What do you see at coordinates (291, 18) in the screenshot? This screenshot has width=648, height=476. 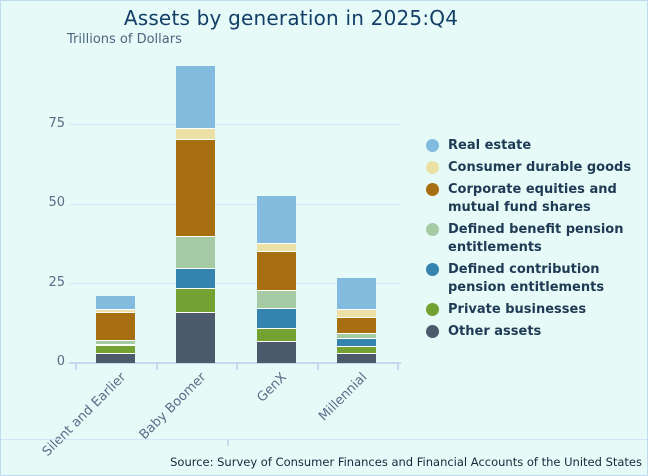 I see `chart-title: Assets by generation in 2025:Q4` at bounding box center [291, 18].